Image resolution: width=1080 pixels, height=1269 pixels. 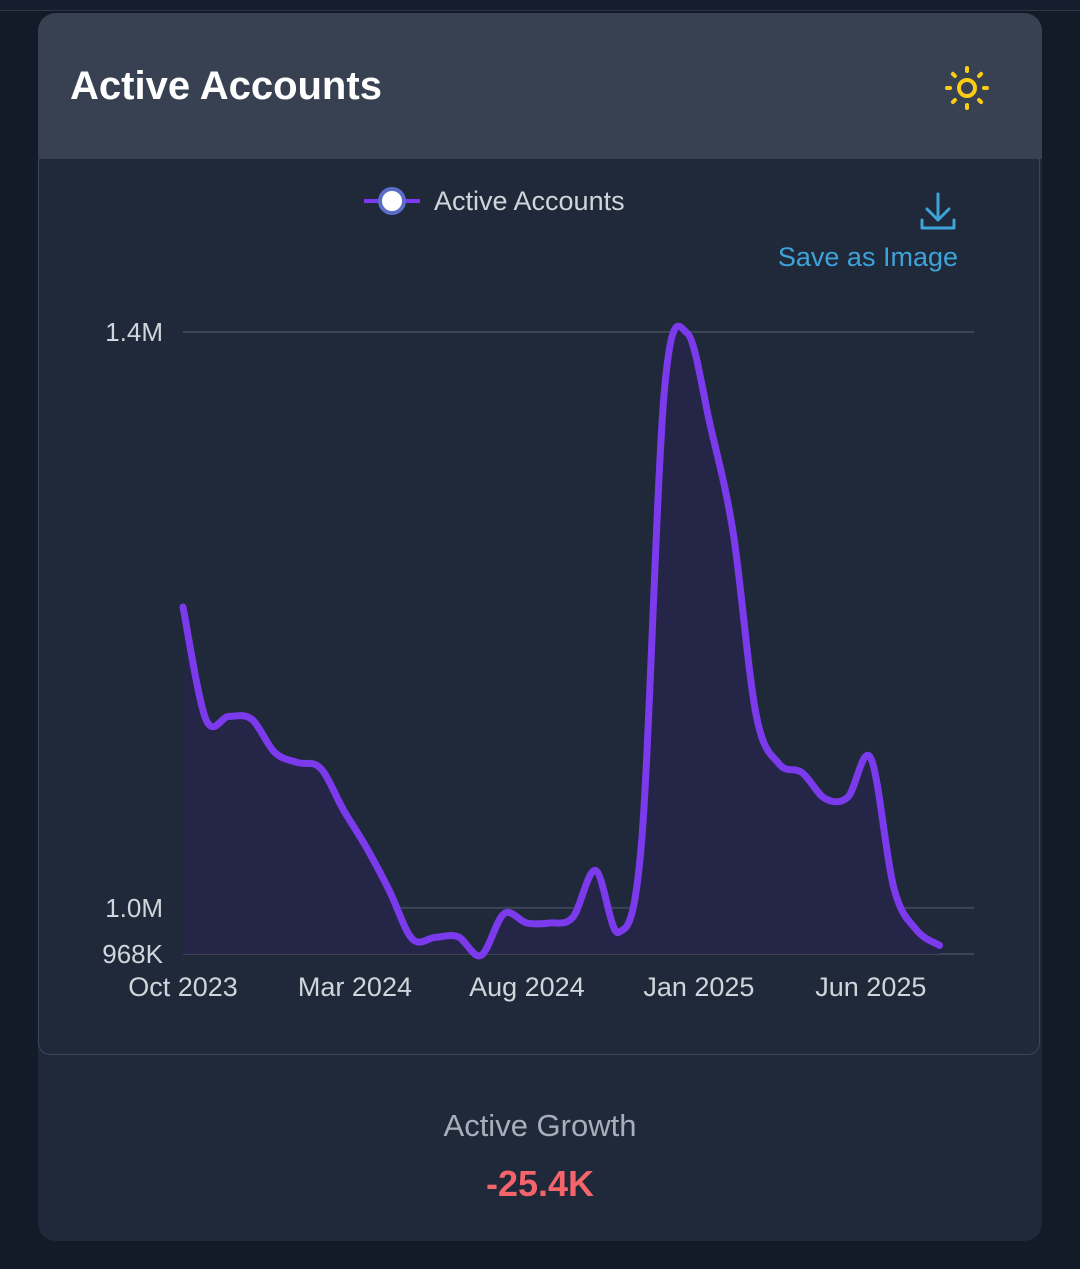 What do you see at coordinates (938, 211) in the screenshot?
I see `download-icon` at bounding box center [938, 211].